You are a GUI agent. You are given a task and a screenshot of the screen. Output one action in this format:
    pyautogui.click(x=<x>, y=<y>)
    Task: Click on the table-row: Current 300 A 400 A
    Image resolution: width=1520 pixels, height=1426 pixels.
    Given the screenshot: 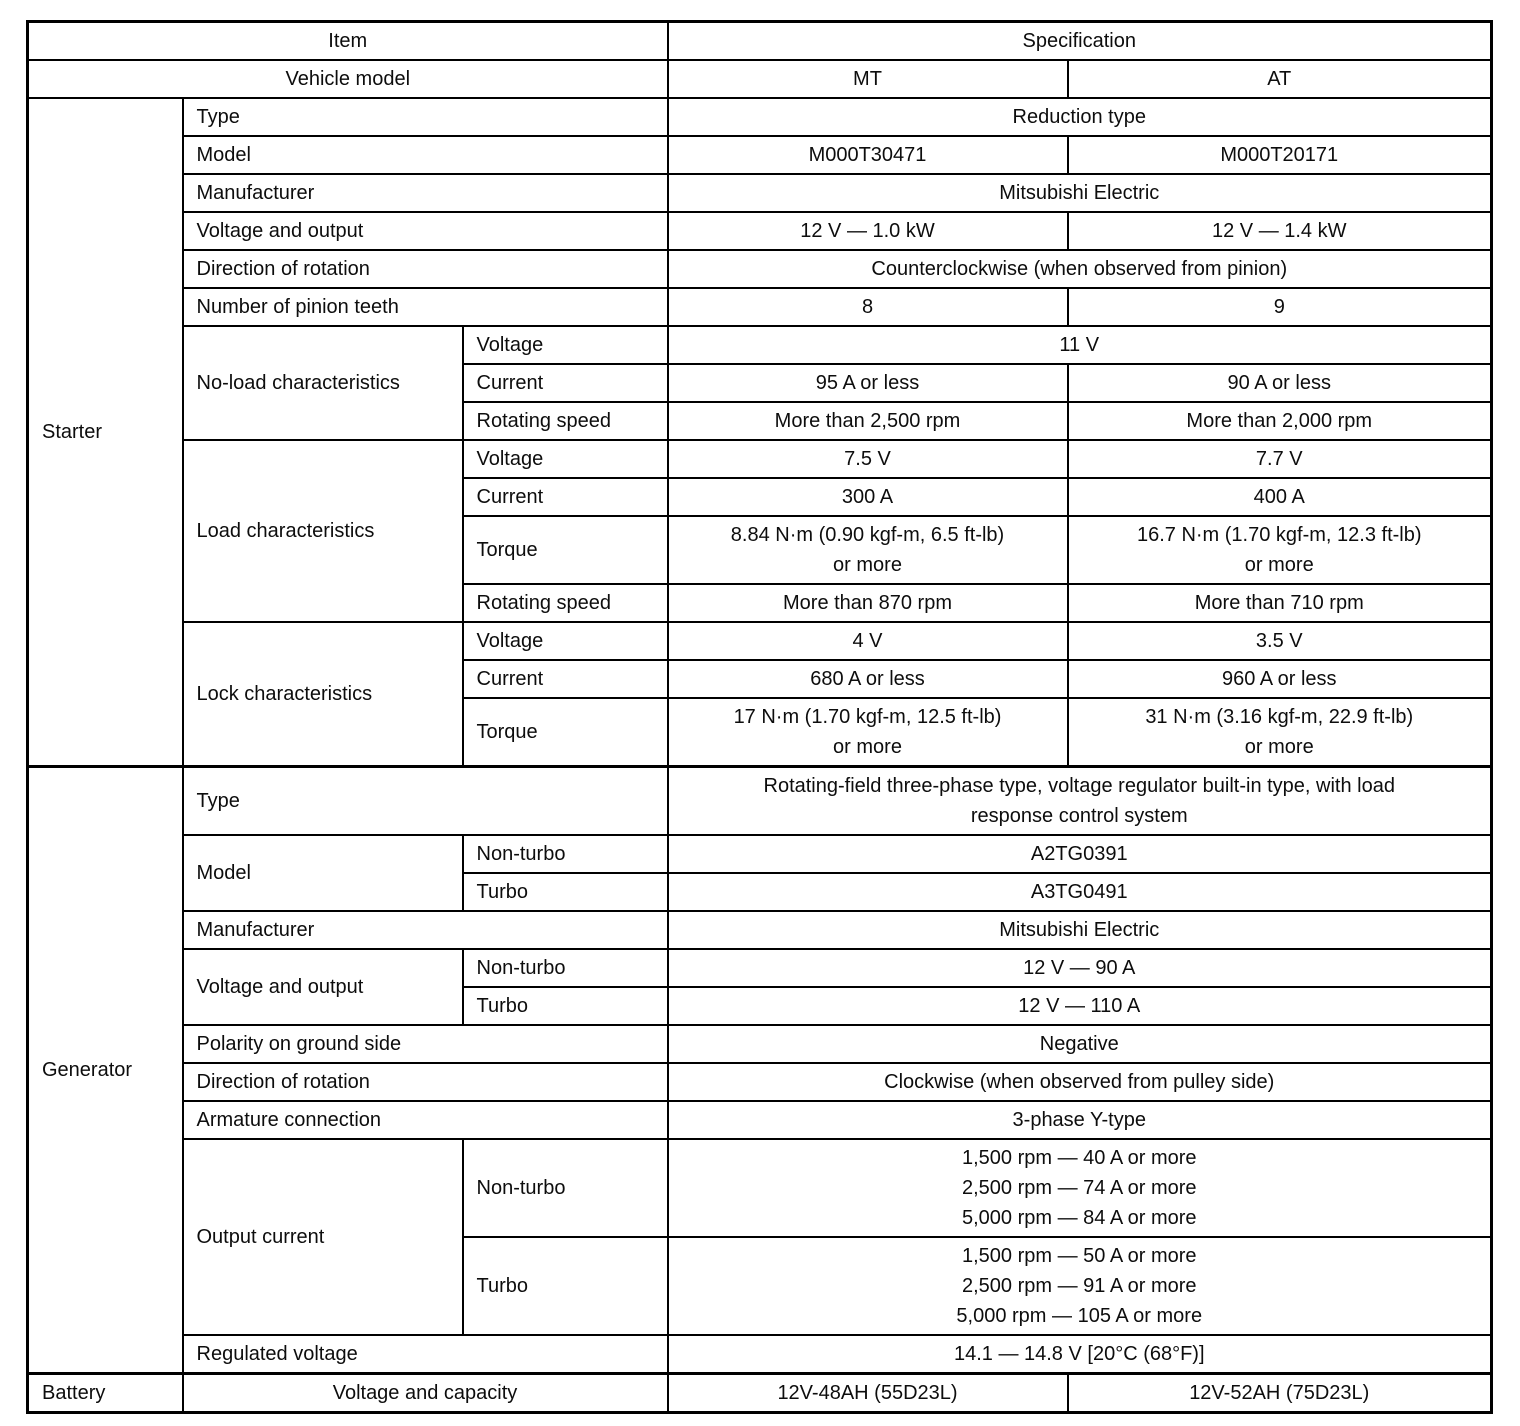 What is the action you would take?
    pyautogui.click(x=760, y=497)
    